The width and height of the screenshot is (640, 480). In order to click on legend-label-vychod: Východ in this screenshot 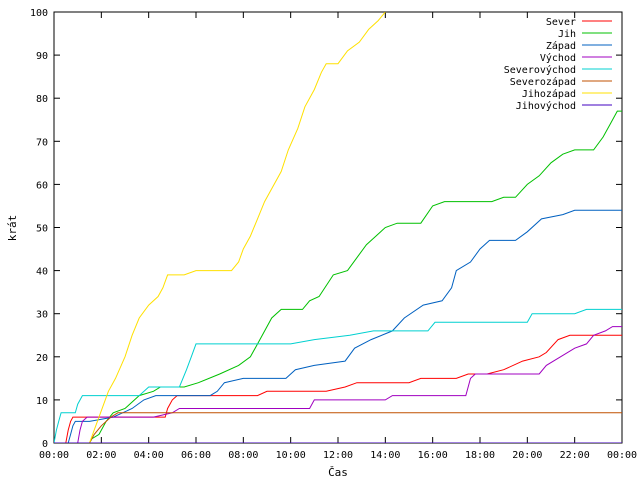, I will do `click(558, 58)`.